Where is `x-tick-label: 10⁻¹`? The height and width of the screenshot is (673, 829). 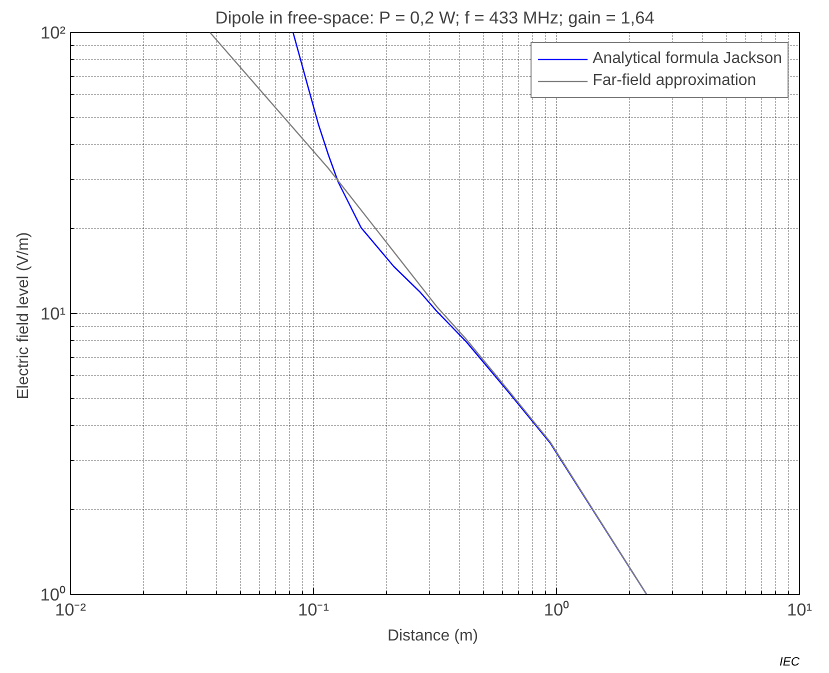 x-tick-label: 10⁻¹ is located at coordinates (314, 610).